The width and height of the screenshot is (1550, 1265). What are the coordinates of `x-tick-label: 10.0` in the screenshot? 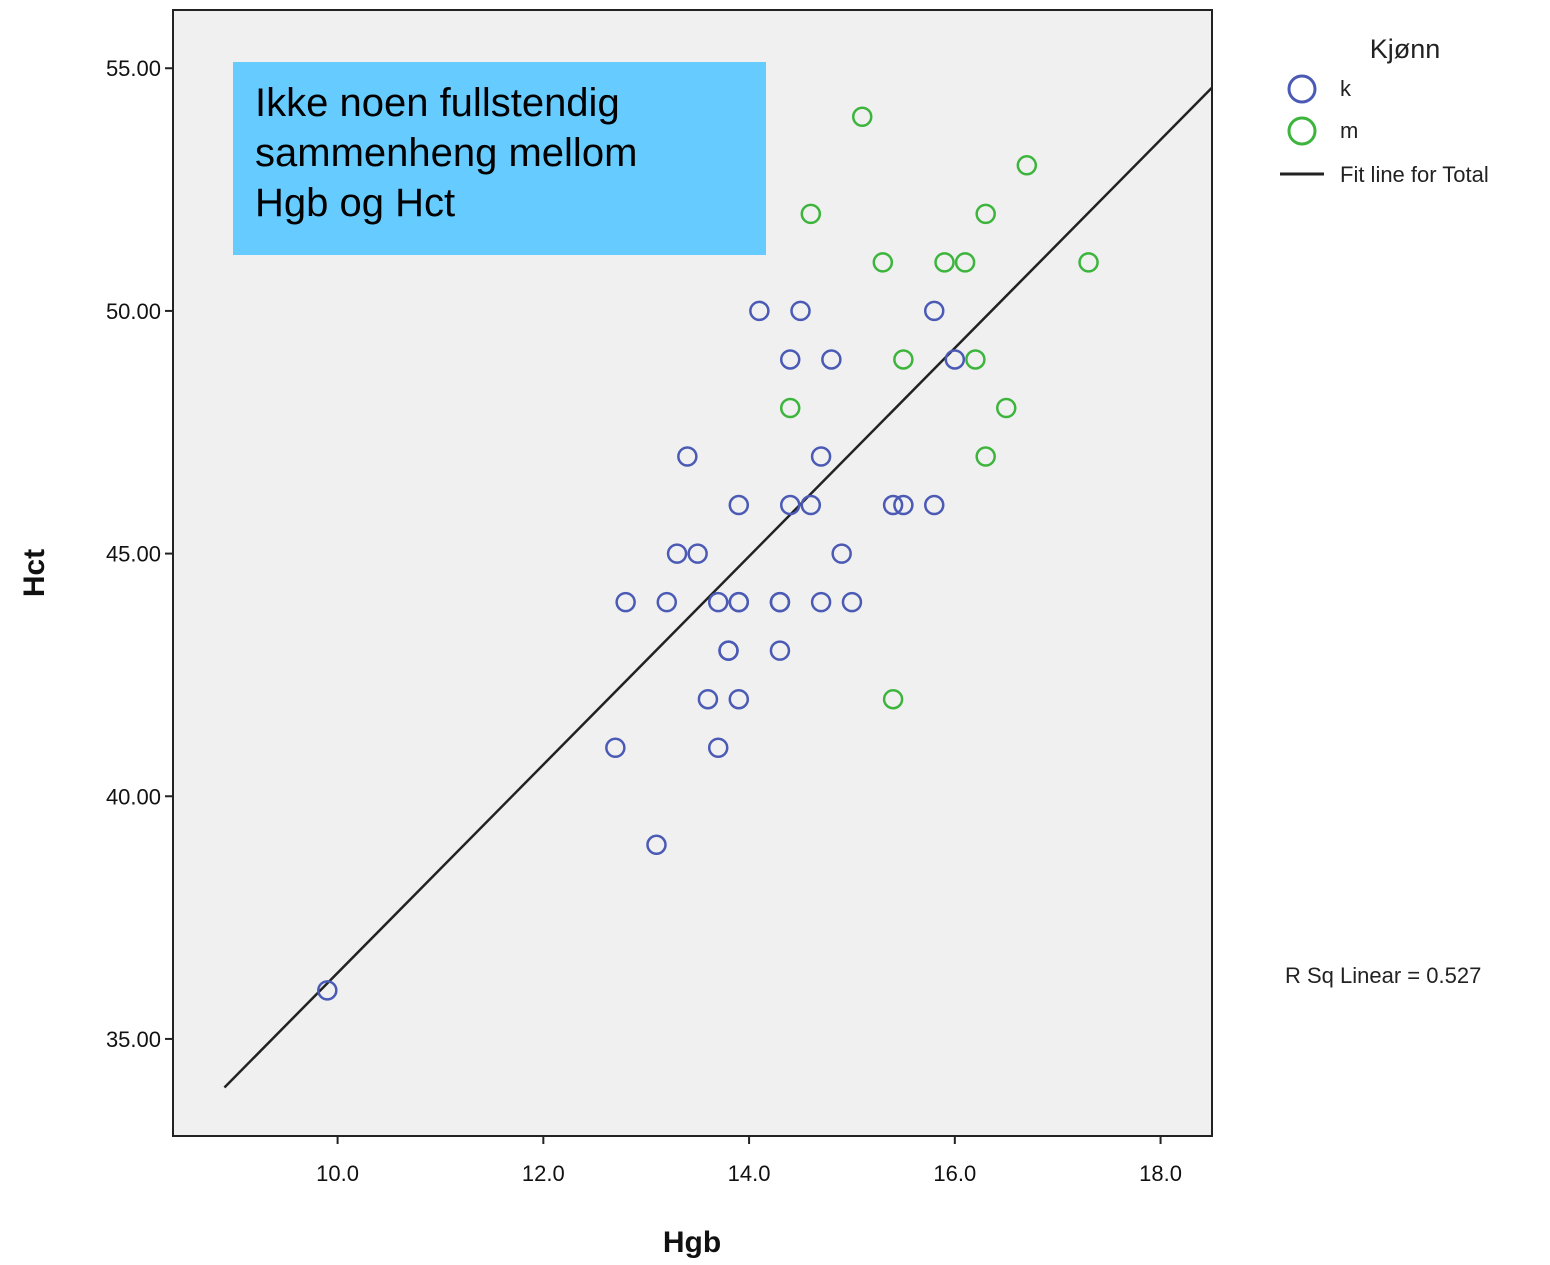 It's located at (337, 1173).